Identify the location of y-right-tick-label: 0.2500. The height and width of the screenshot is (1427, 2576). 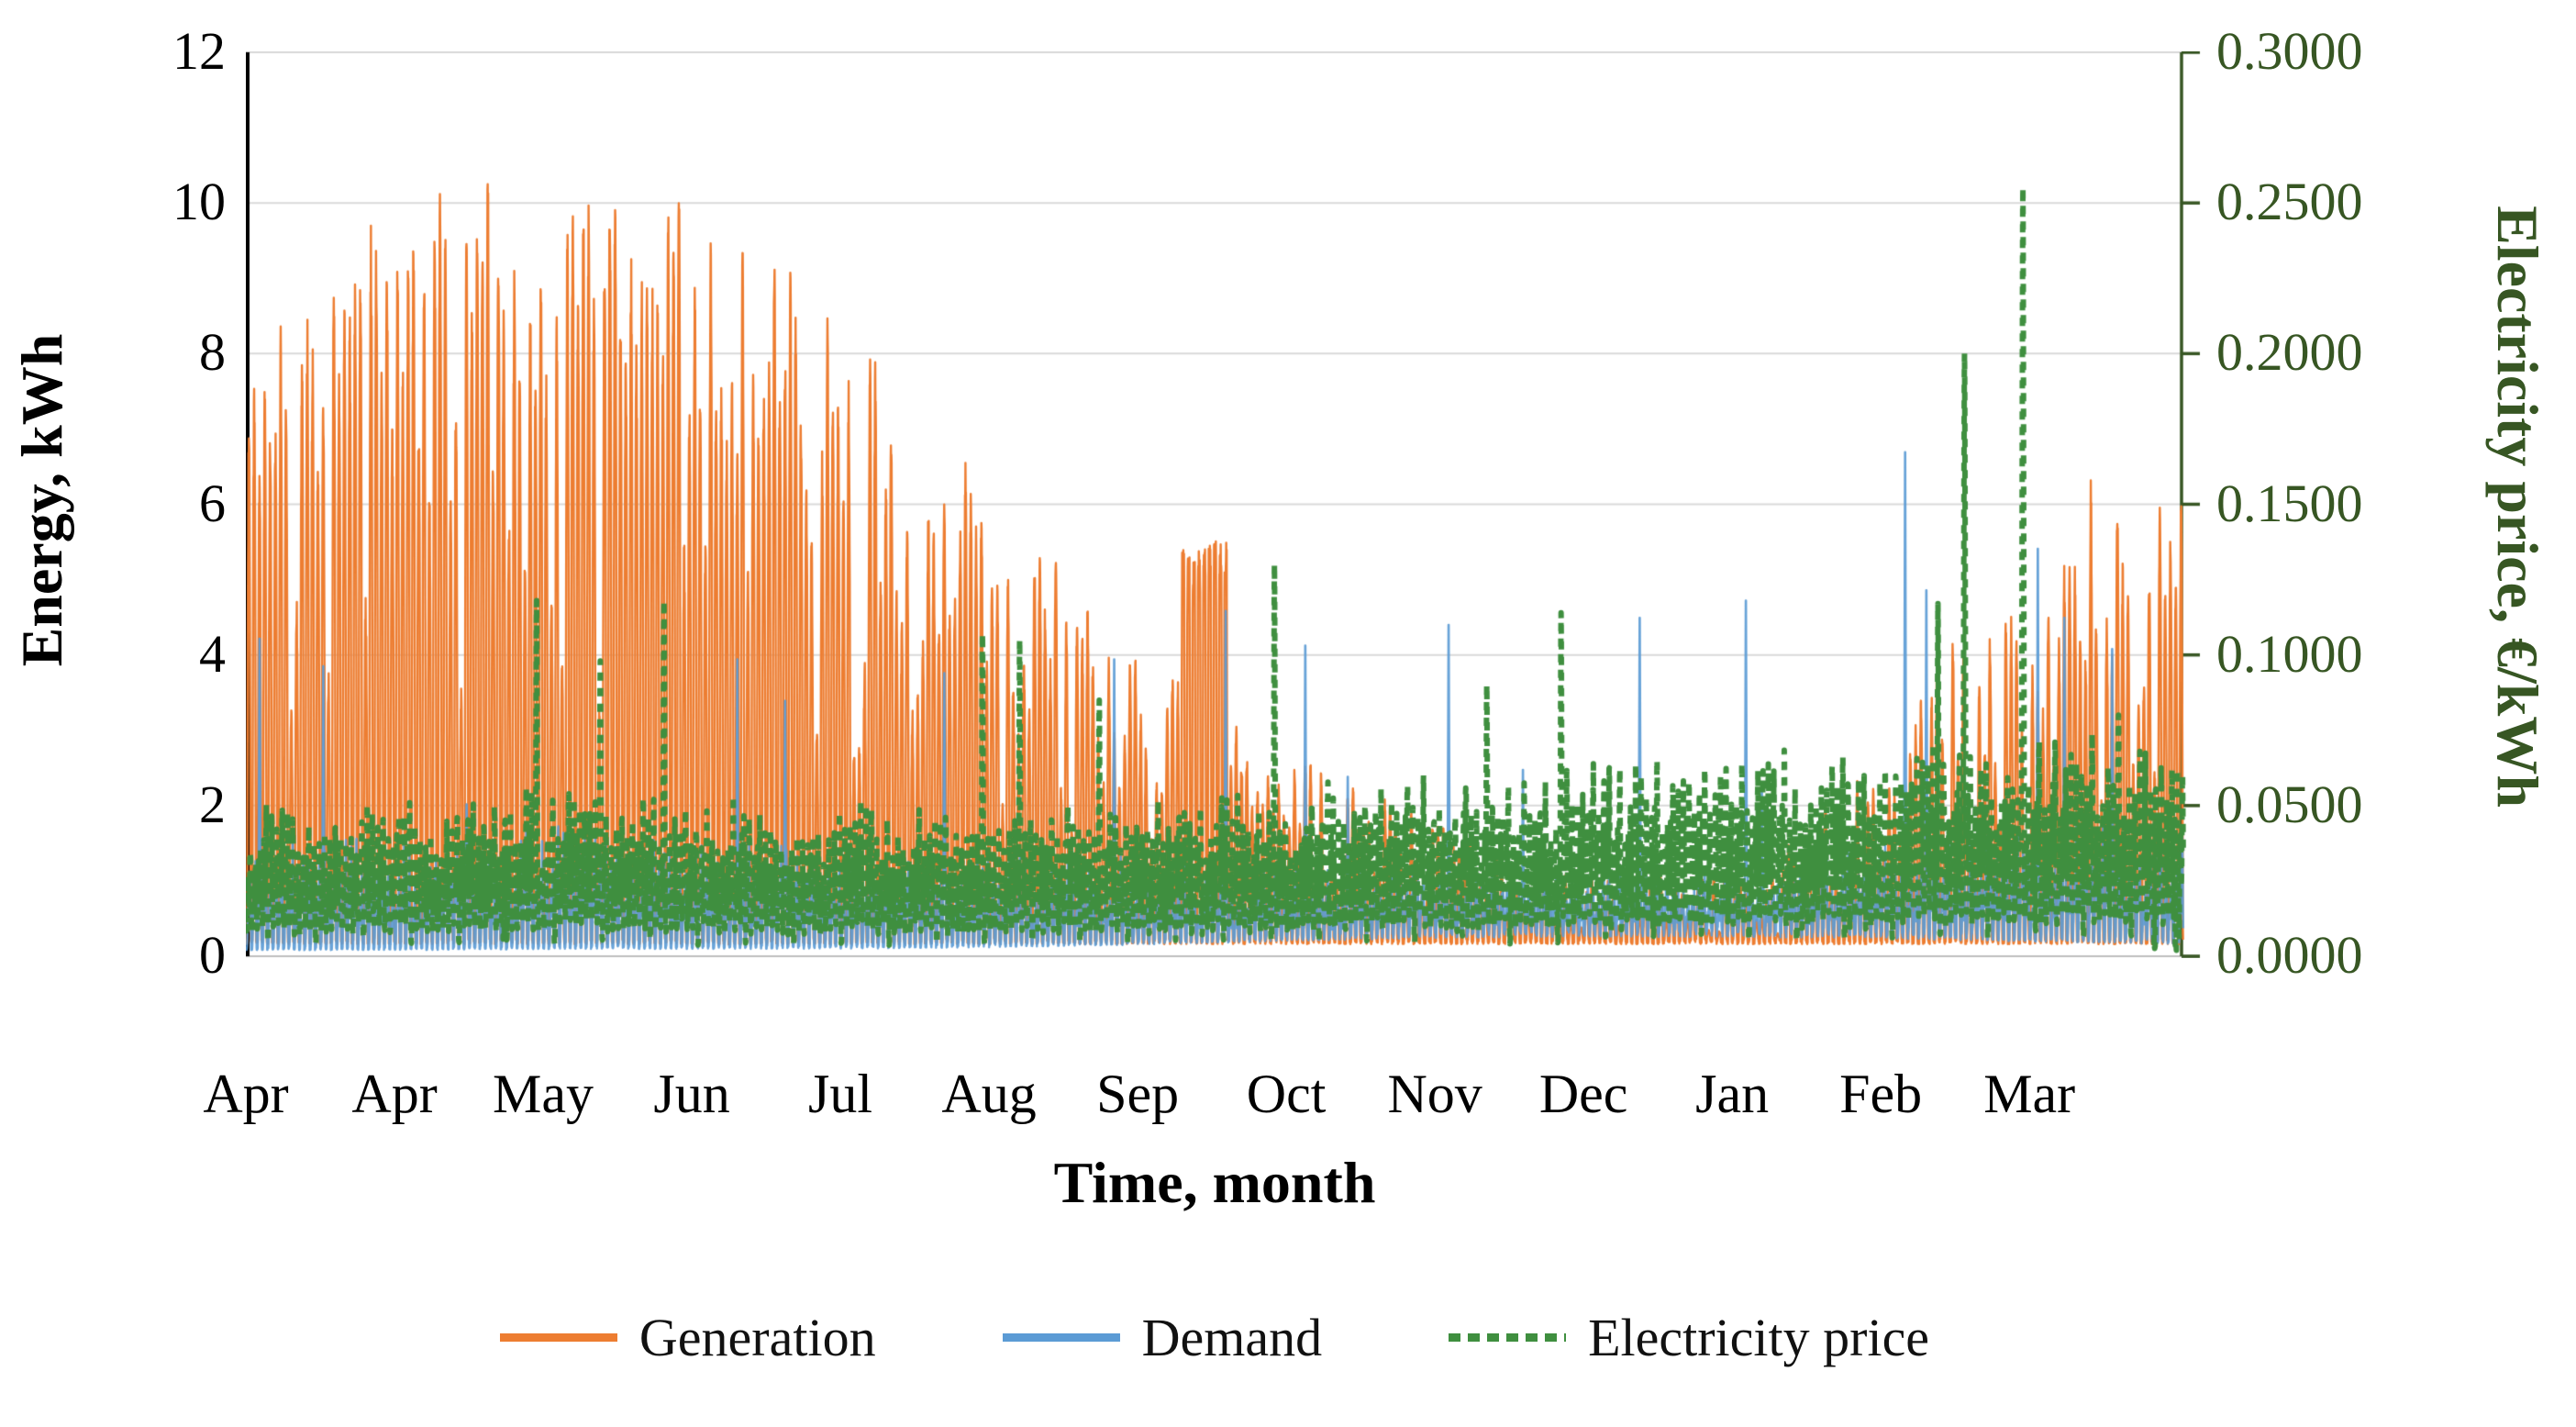
(2289, 202).